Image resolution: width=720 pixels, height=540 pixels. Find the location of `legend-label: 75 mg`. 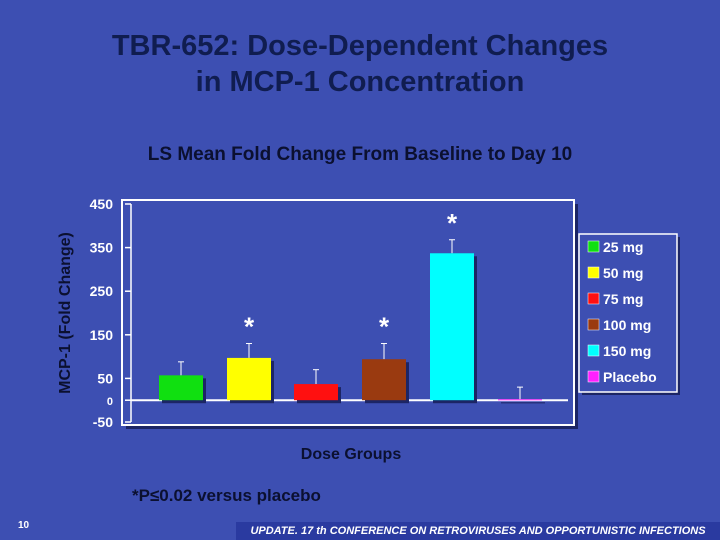

legend-label: 75 mg is located at coordinates (623, 299).